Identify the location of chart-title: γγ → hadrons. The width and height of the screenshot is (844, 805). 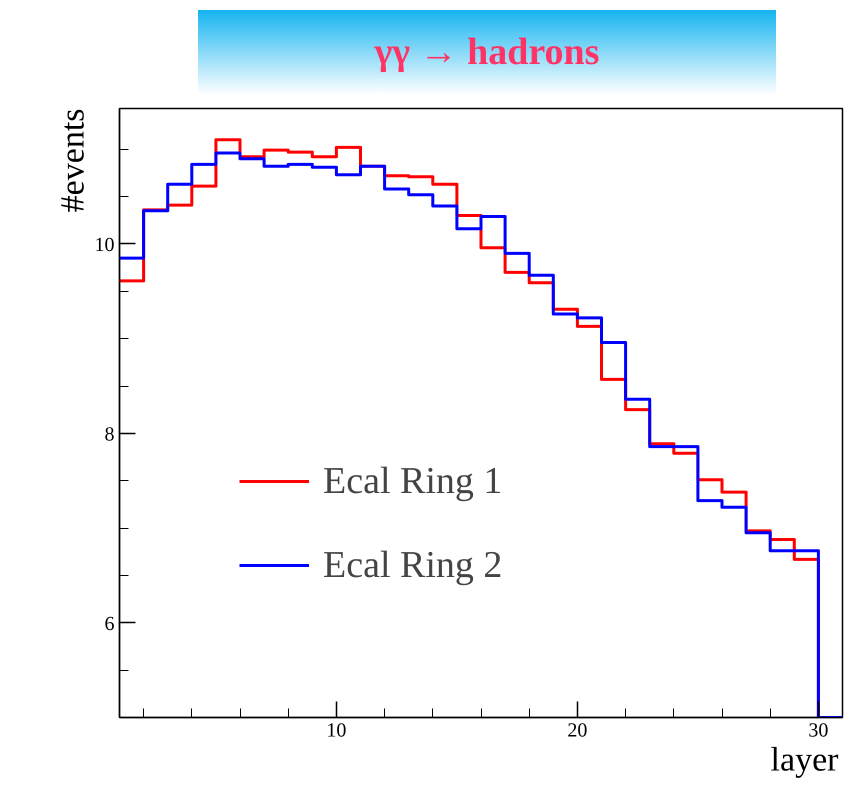
(487, 53).